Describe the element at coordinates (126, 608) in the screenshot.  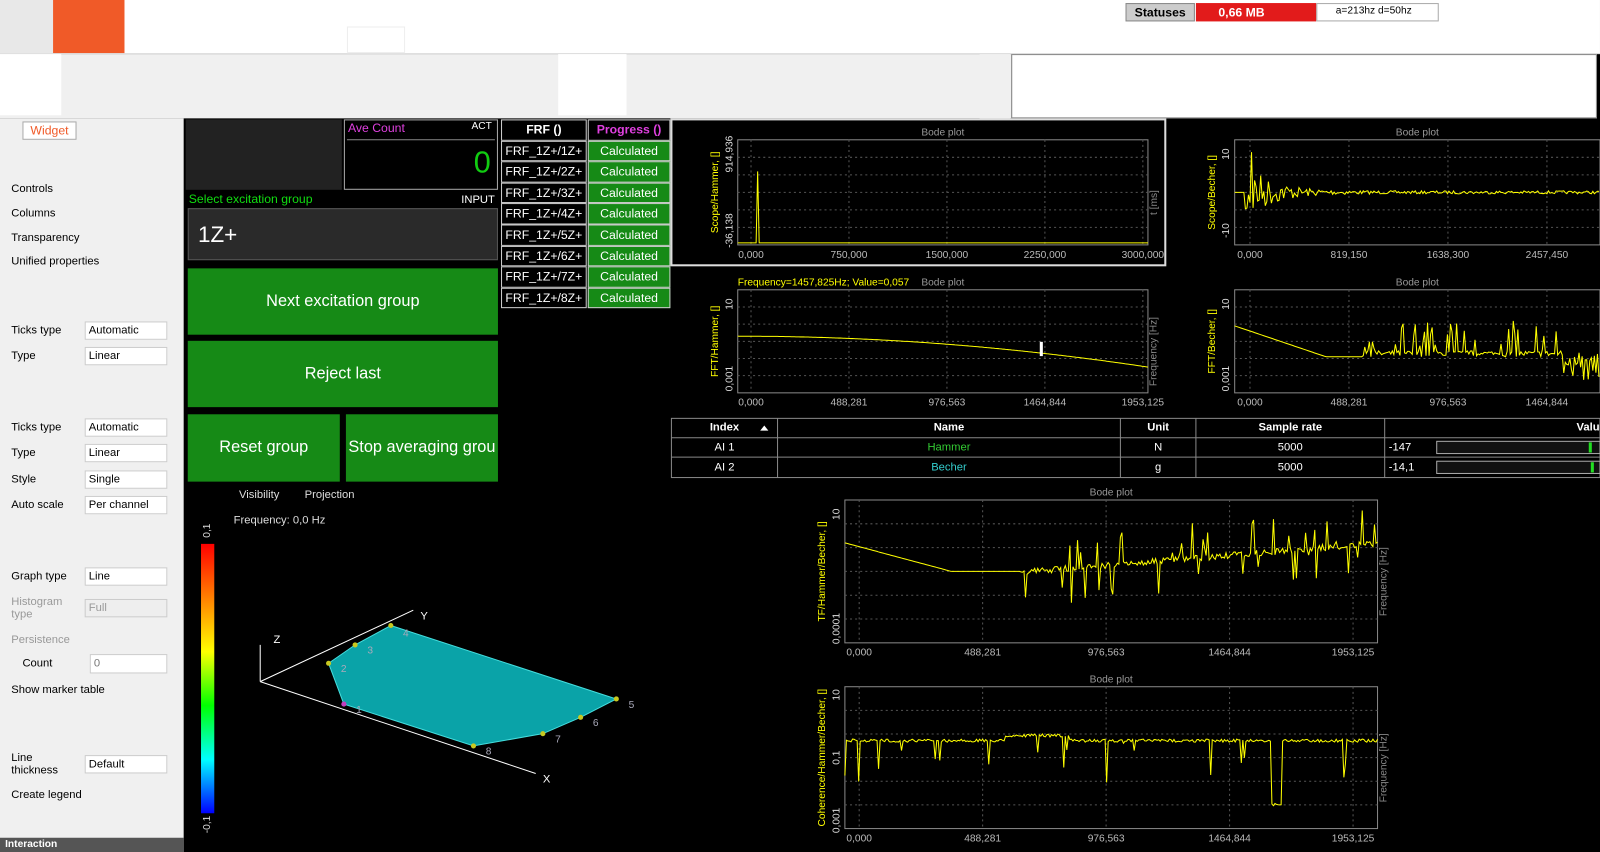
I see `dropdown: Full` at that location.